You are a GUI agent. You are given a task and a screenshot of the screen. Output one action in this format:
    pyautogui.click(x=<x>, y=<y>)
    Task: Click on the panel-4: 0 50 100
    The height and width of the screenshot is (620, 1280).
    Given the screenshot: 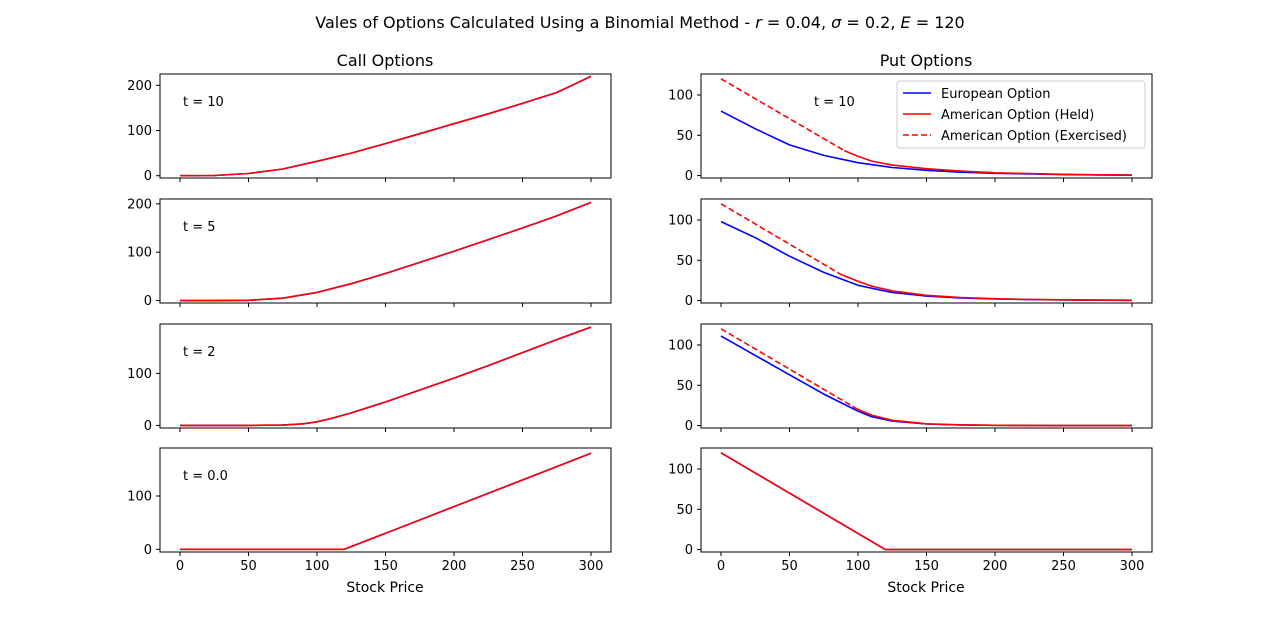 What is the action you would take?
    pyautogui.click(x=910, y=253)
    